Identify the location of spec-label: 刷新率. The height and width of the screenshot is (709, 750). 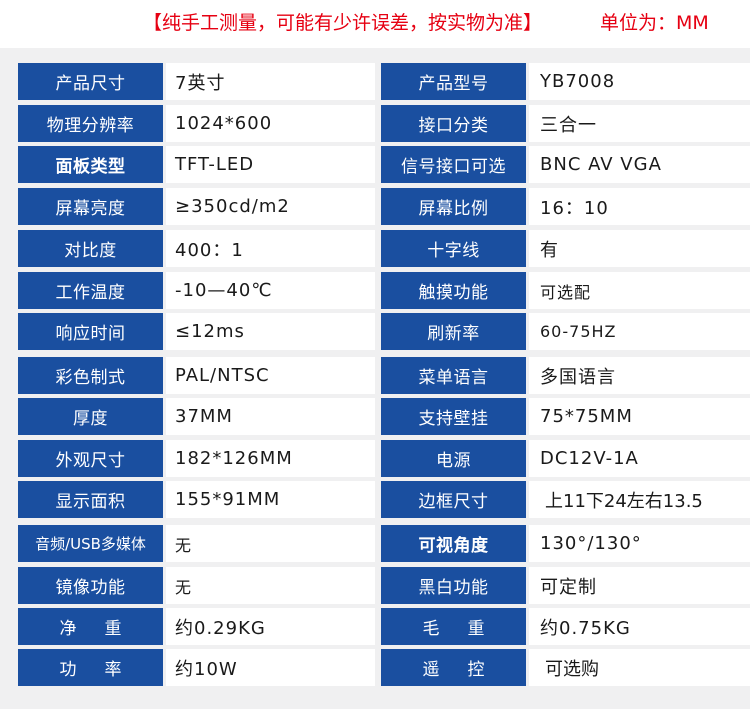
(453, 331).